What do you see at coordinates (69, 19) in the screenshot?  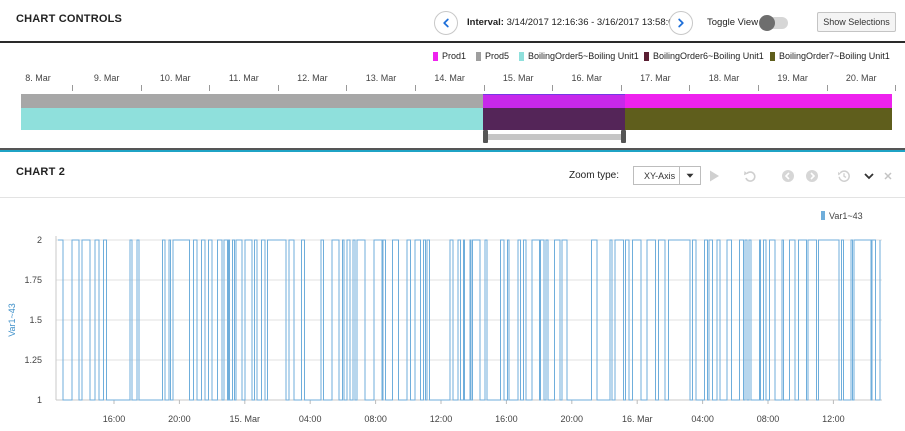 I see `chart-controls-title: CHART CONTROLS` at bounding box center [69, 19].